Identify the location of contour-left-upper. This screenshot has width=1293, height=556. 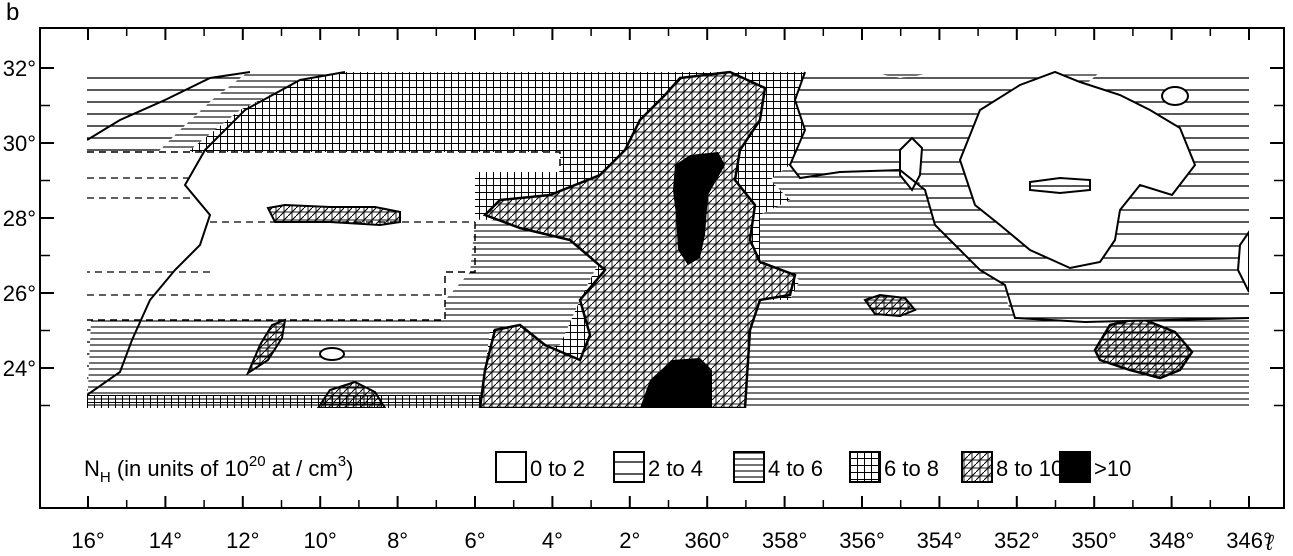
(169, 106).